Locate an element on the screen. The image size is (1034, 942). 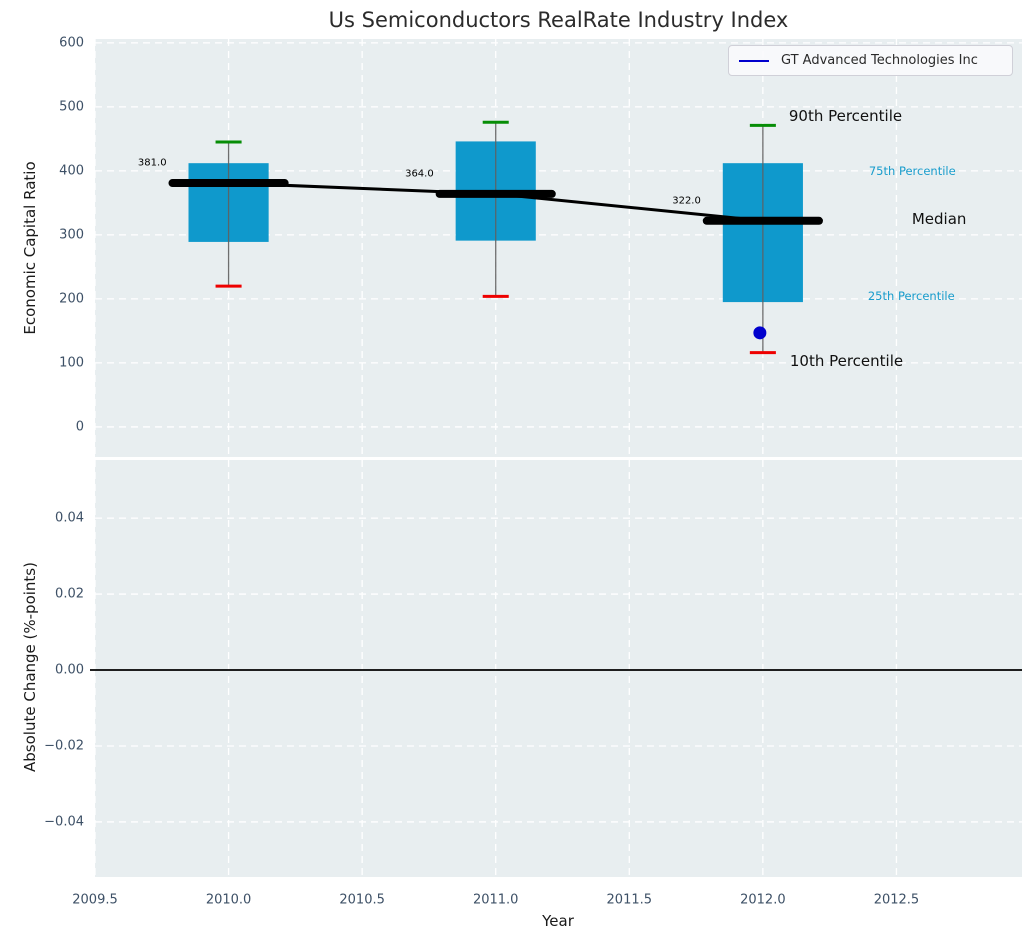
legend: GT Advanced Technologies Inc is located at coordinates (870, 60).